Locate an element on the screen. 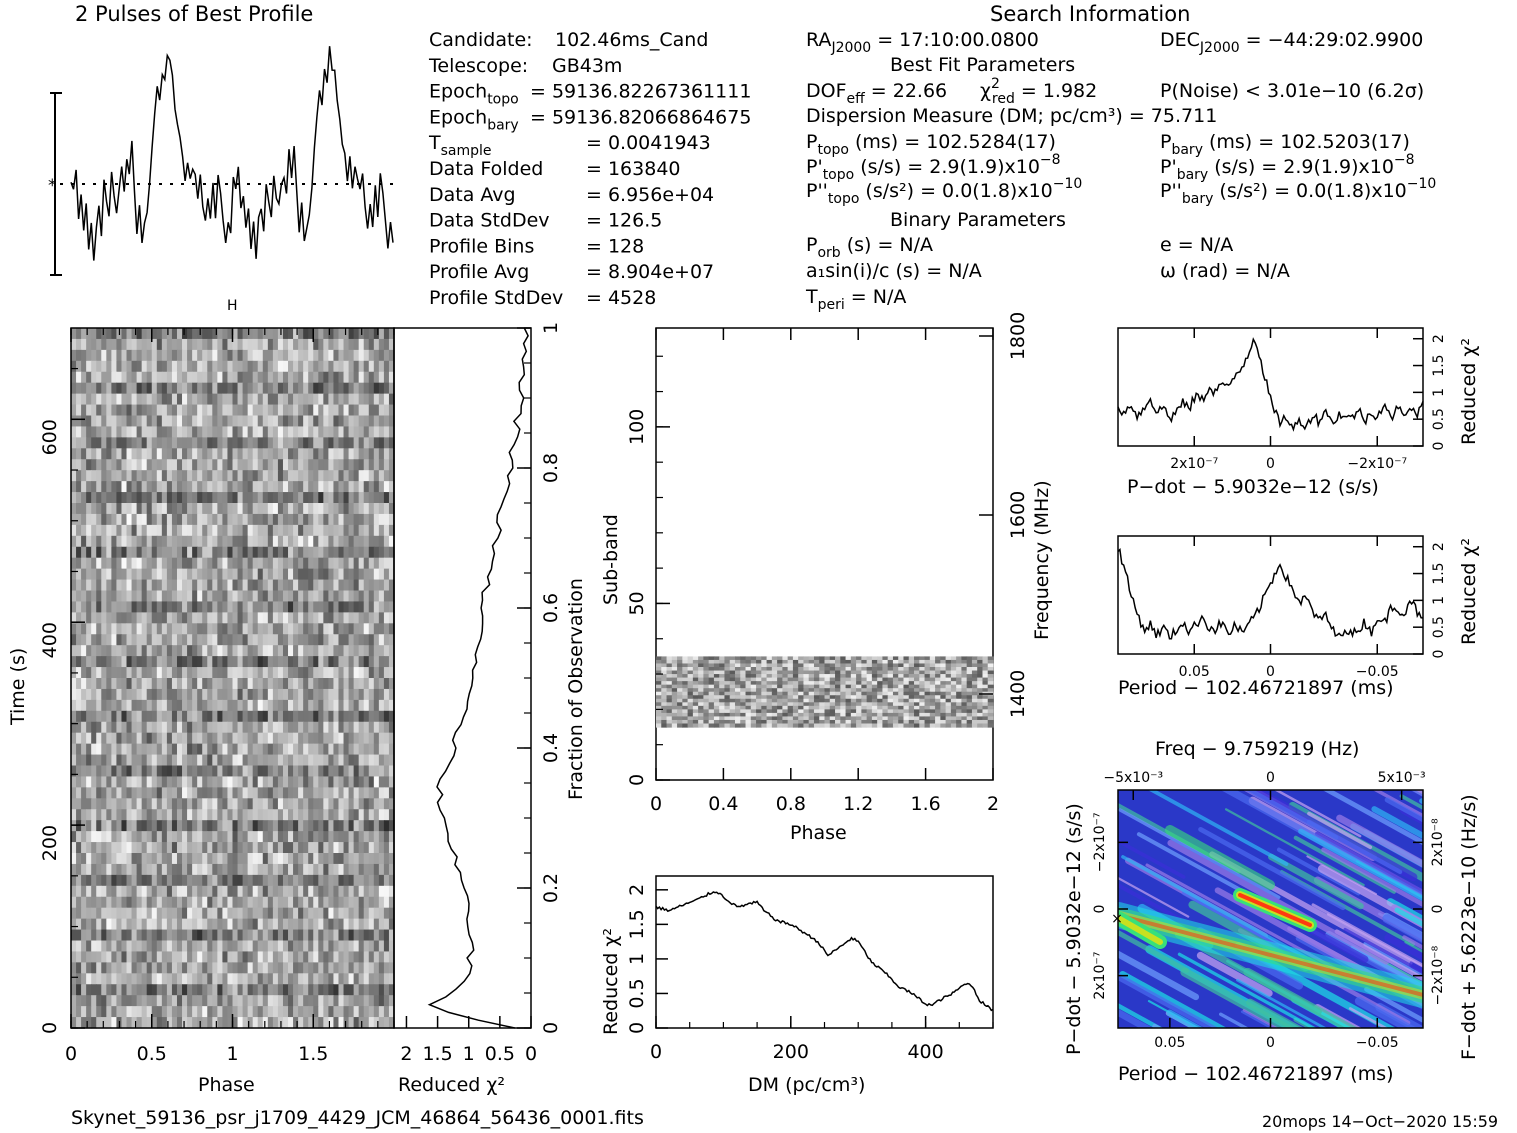 Image resolution: width=1517 pixels, height=1133 pixels. pdot-axes: 2x10⁻⁷ 0 −2x10⁻⁷ 0 0.5 1 1.5 2 is located at coordinates (1308, 400).